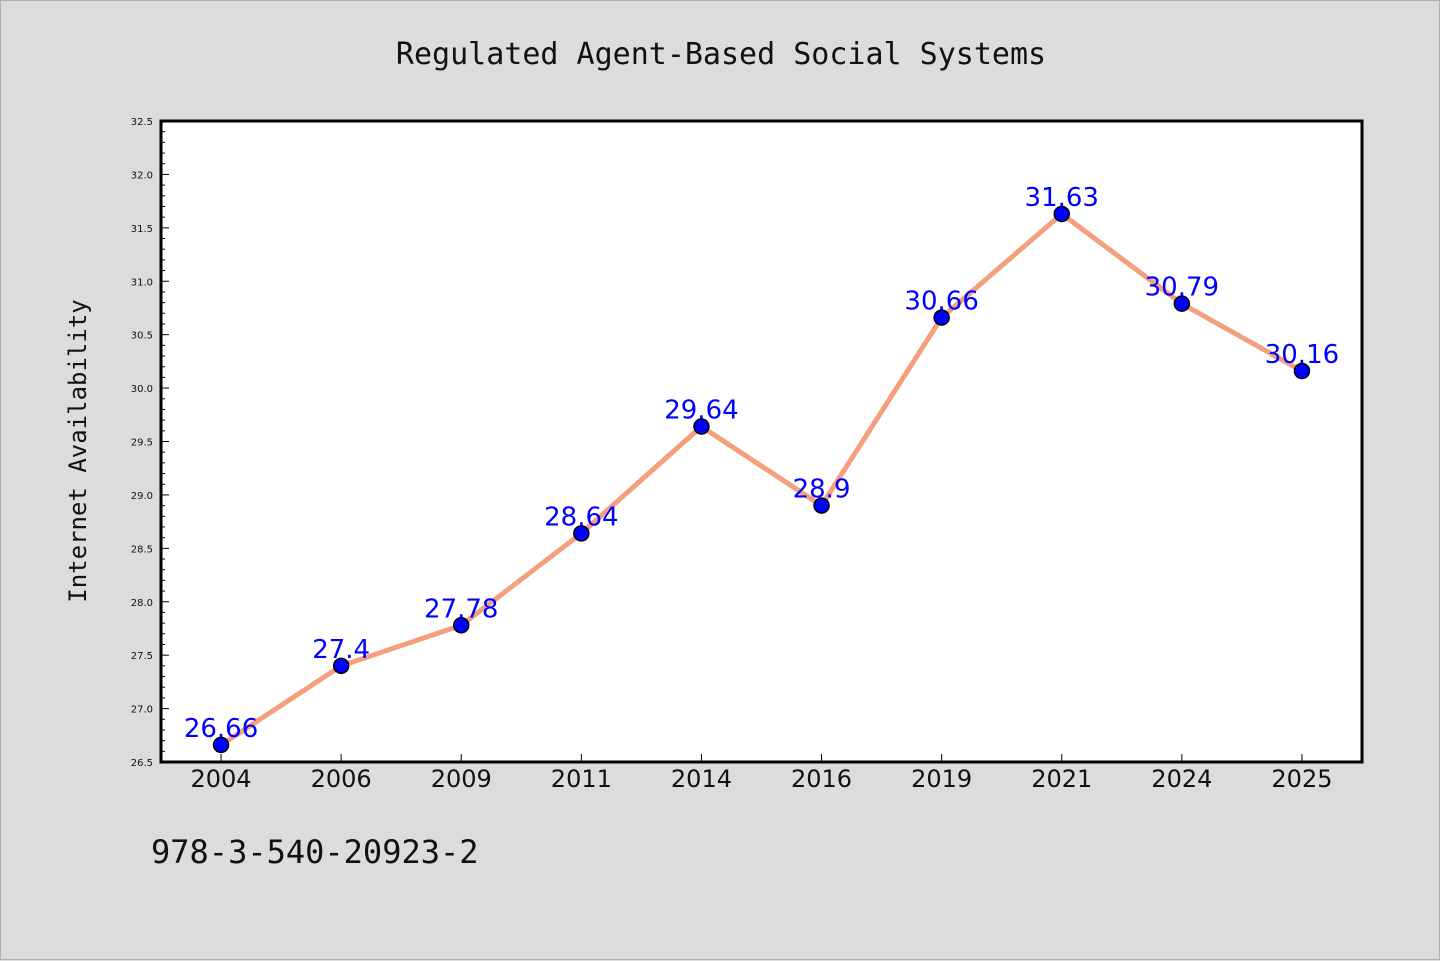  I want to click on x-tick-label: 2016, so click(821, 779).